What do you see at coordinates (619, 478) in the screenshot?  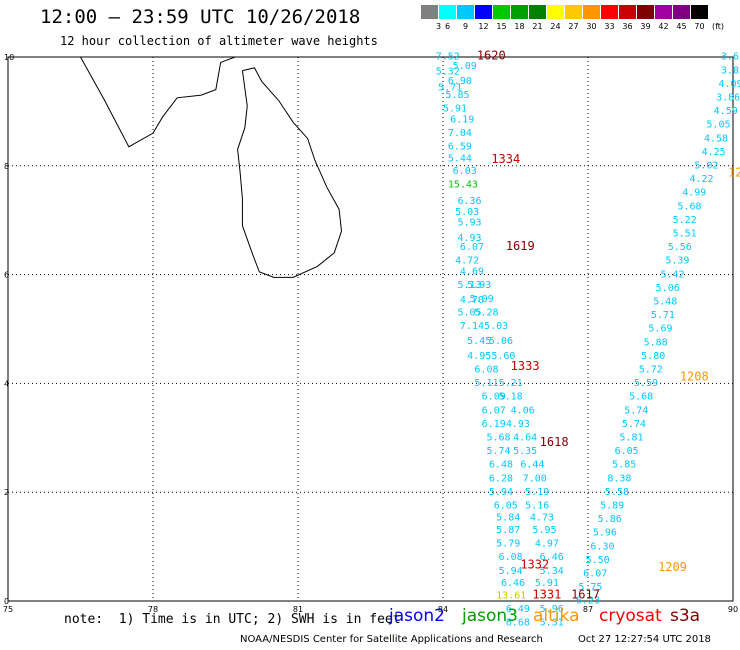 I see `wave-height-value: 8.38` at bounding box center [619, 478].